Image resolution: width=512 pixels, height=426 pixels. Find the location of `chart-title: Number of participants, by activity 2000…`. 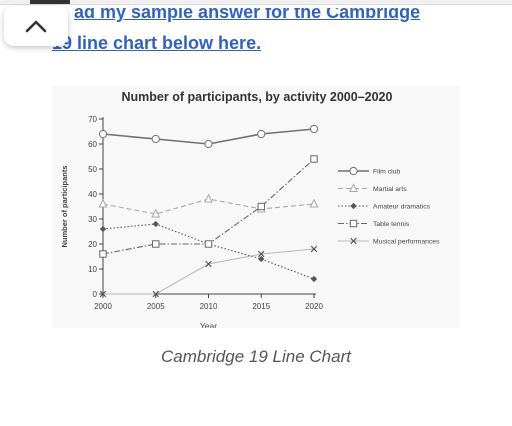

chart-title: Number of participants, by activity 2000… is located at coordinates (257, 97).